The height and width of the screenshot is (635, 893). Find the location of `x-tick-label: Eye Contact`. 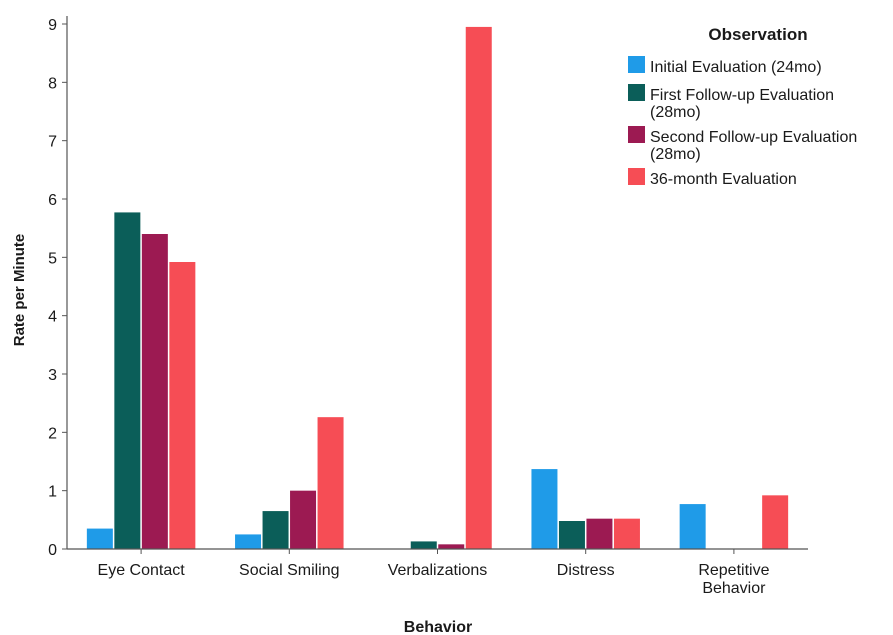

x-tick-label: Eye Contact is located at coordinates (142, 570).